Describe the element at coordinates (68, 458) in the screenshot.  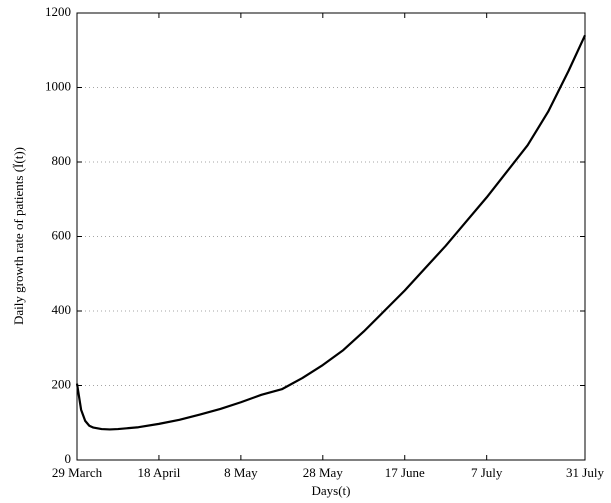
I see `y-tick-label: 0` at that location.